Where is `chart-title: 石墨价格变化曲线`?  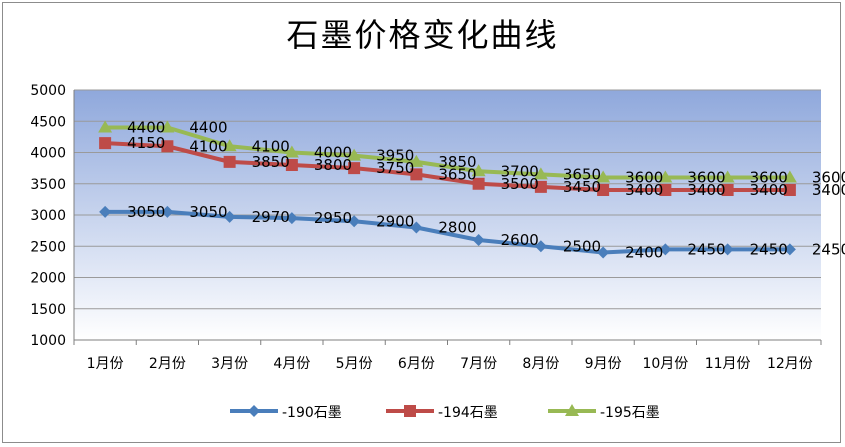
chart-title: 石墨价格变化曲线 is located at coordinates (422, 35).